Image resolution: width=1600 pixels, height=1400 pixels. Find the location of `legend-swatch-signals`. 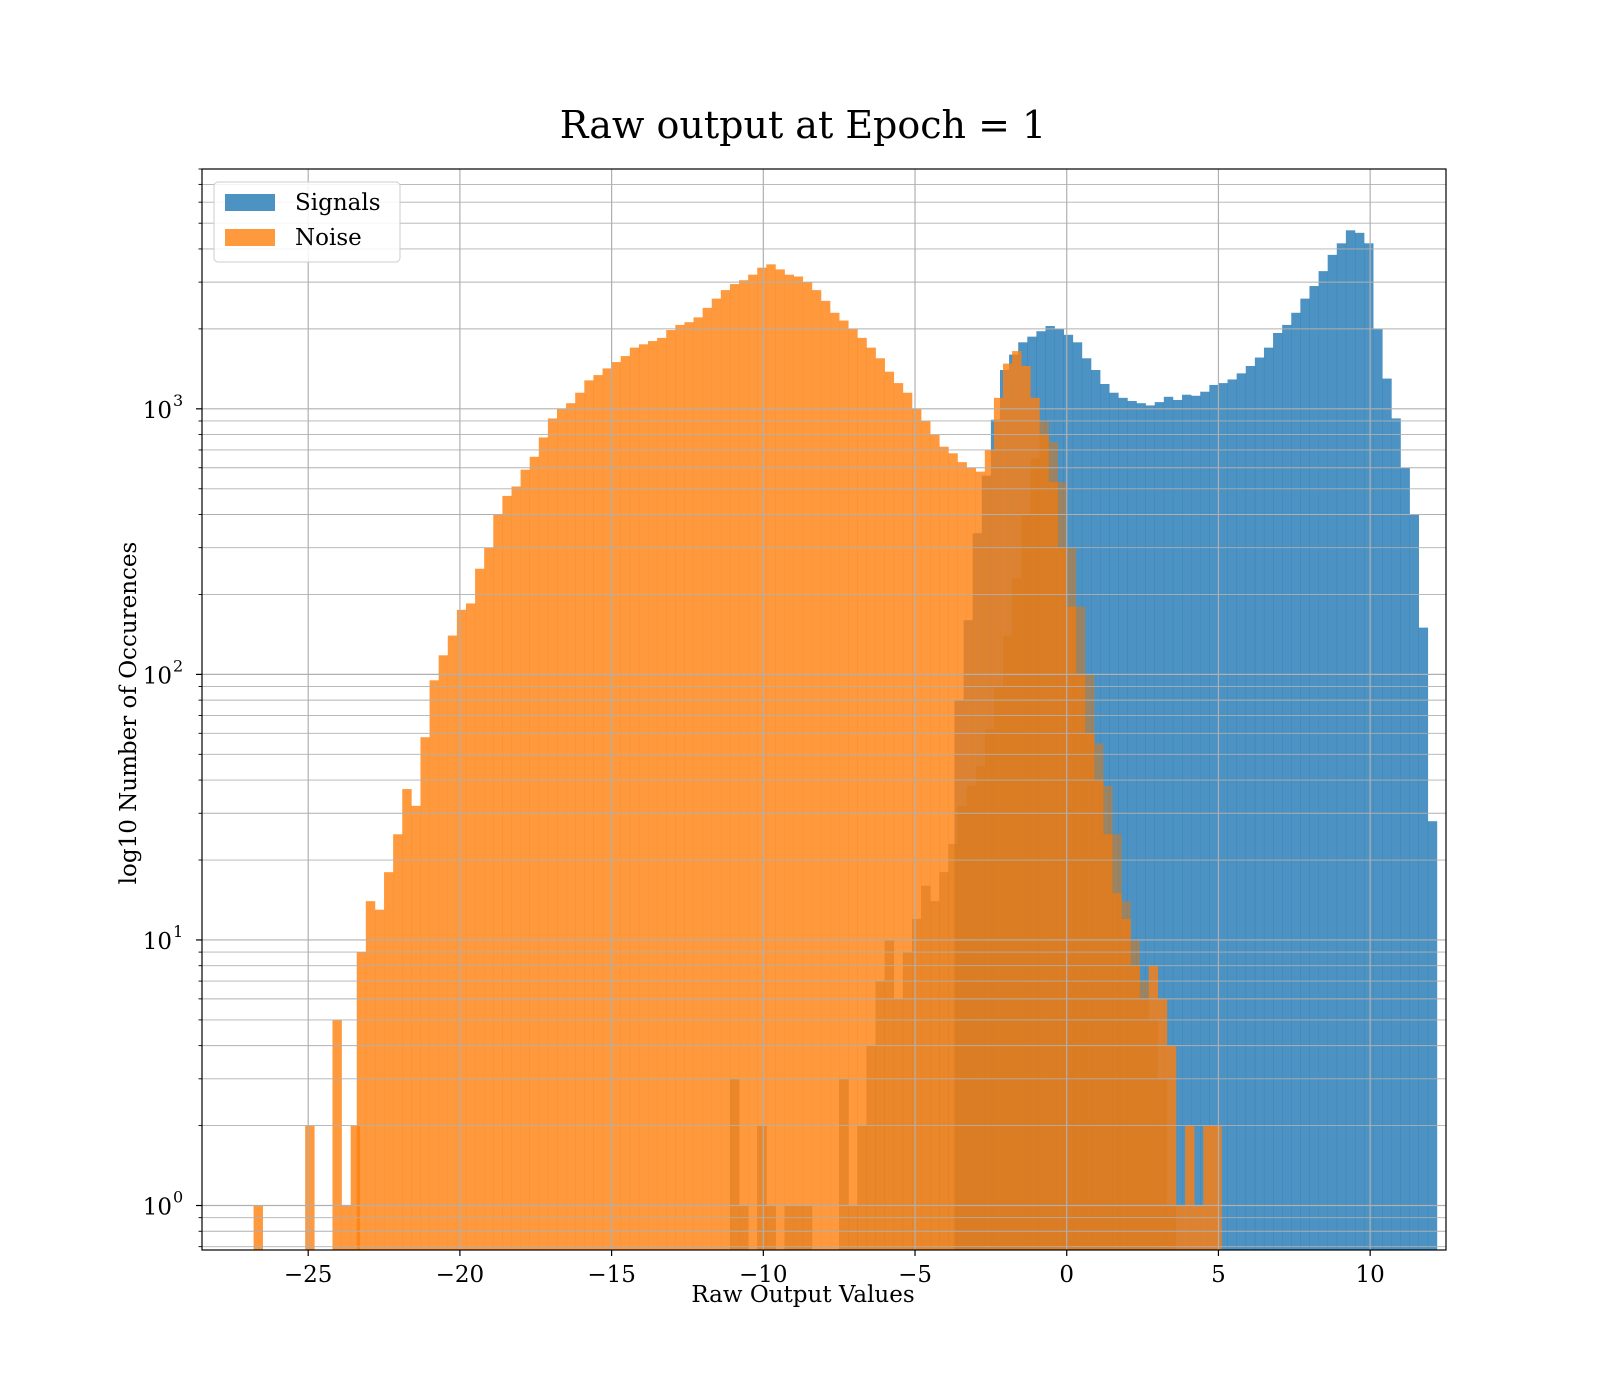

legend-swatch-signals is located at coordinates (250, 202).